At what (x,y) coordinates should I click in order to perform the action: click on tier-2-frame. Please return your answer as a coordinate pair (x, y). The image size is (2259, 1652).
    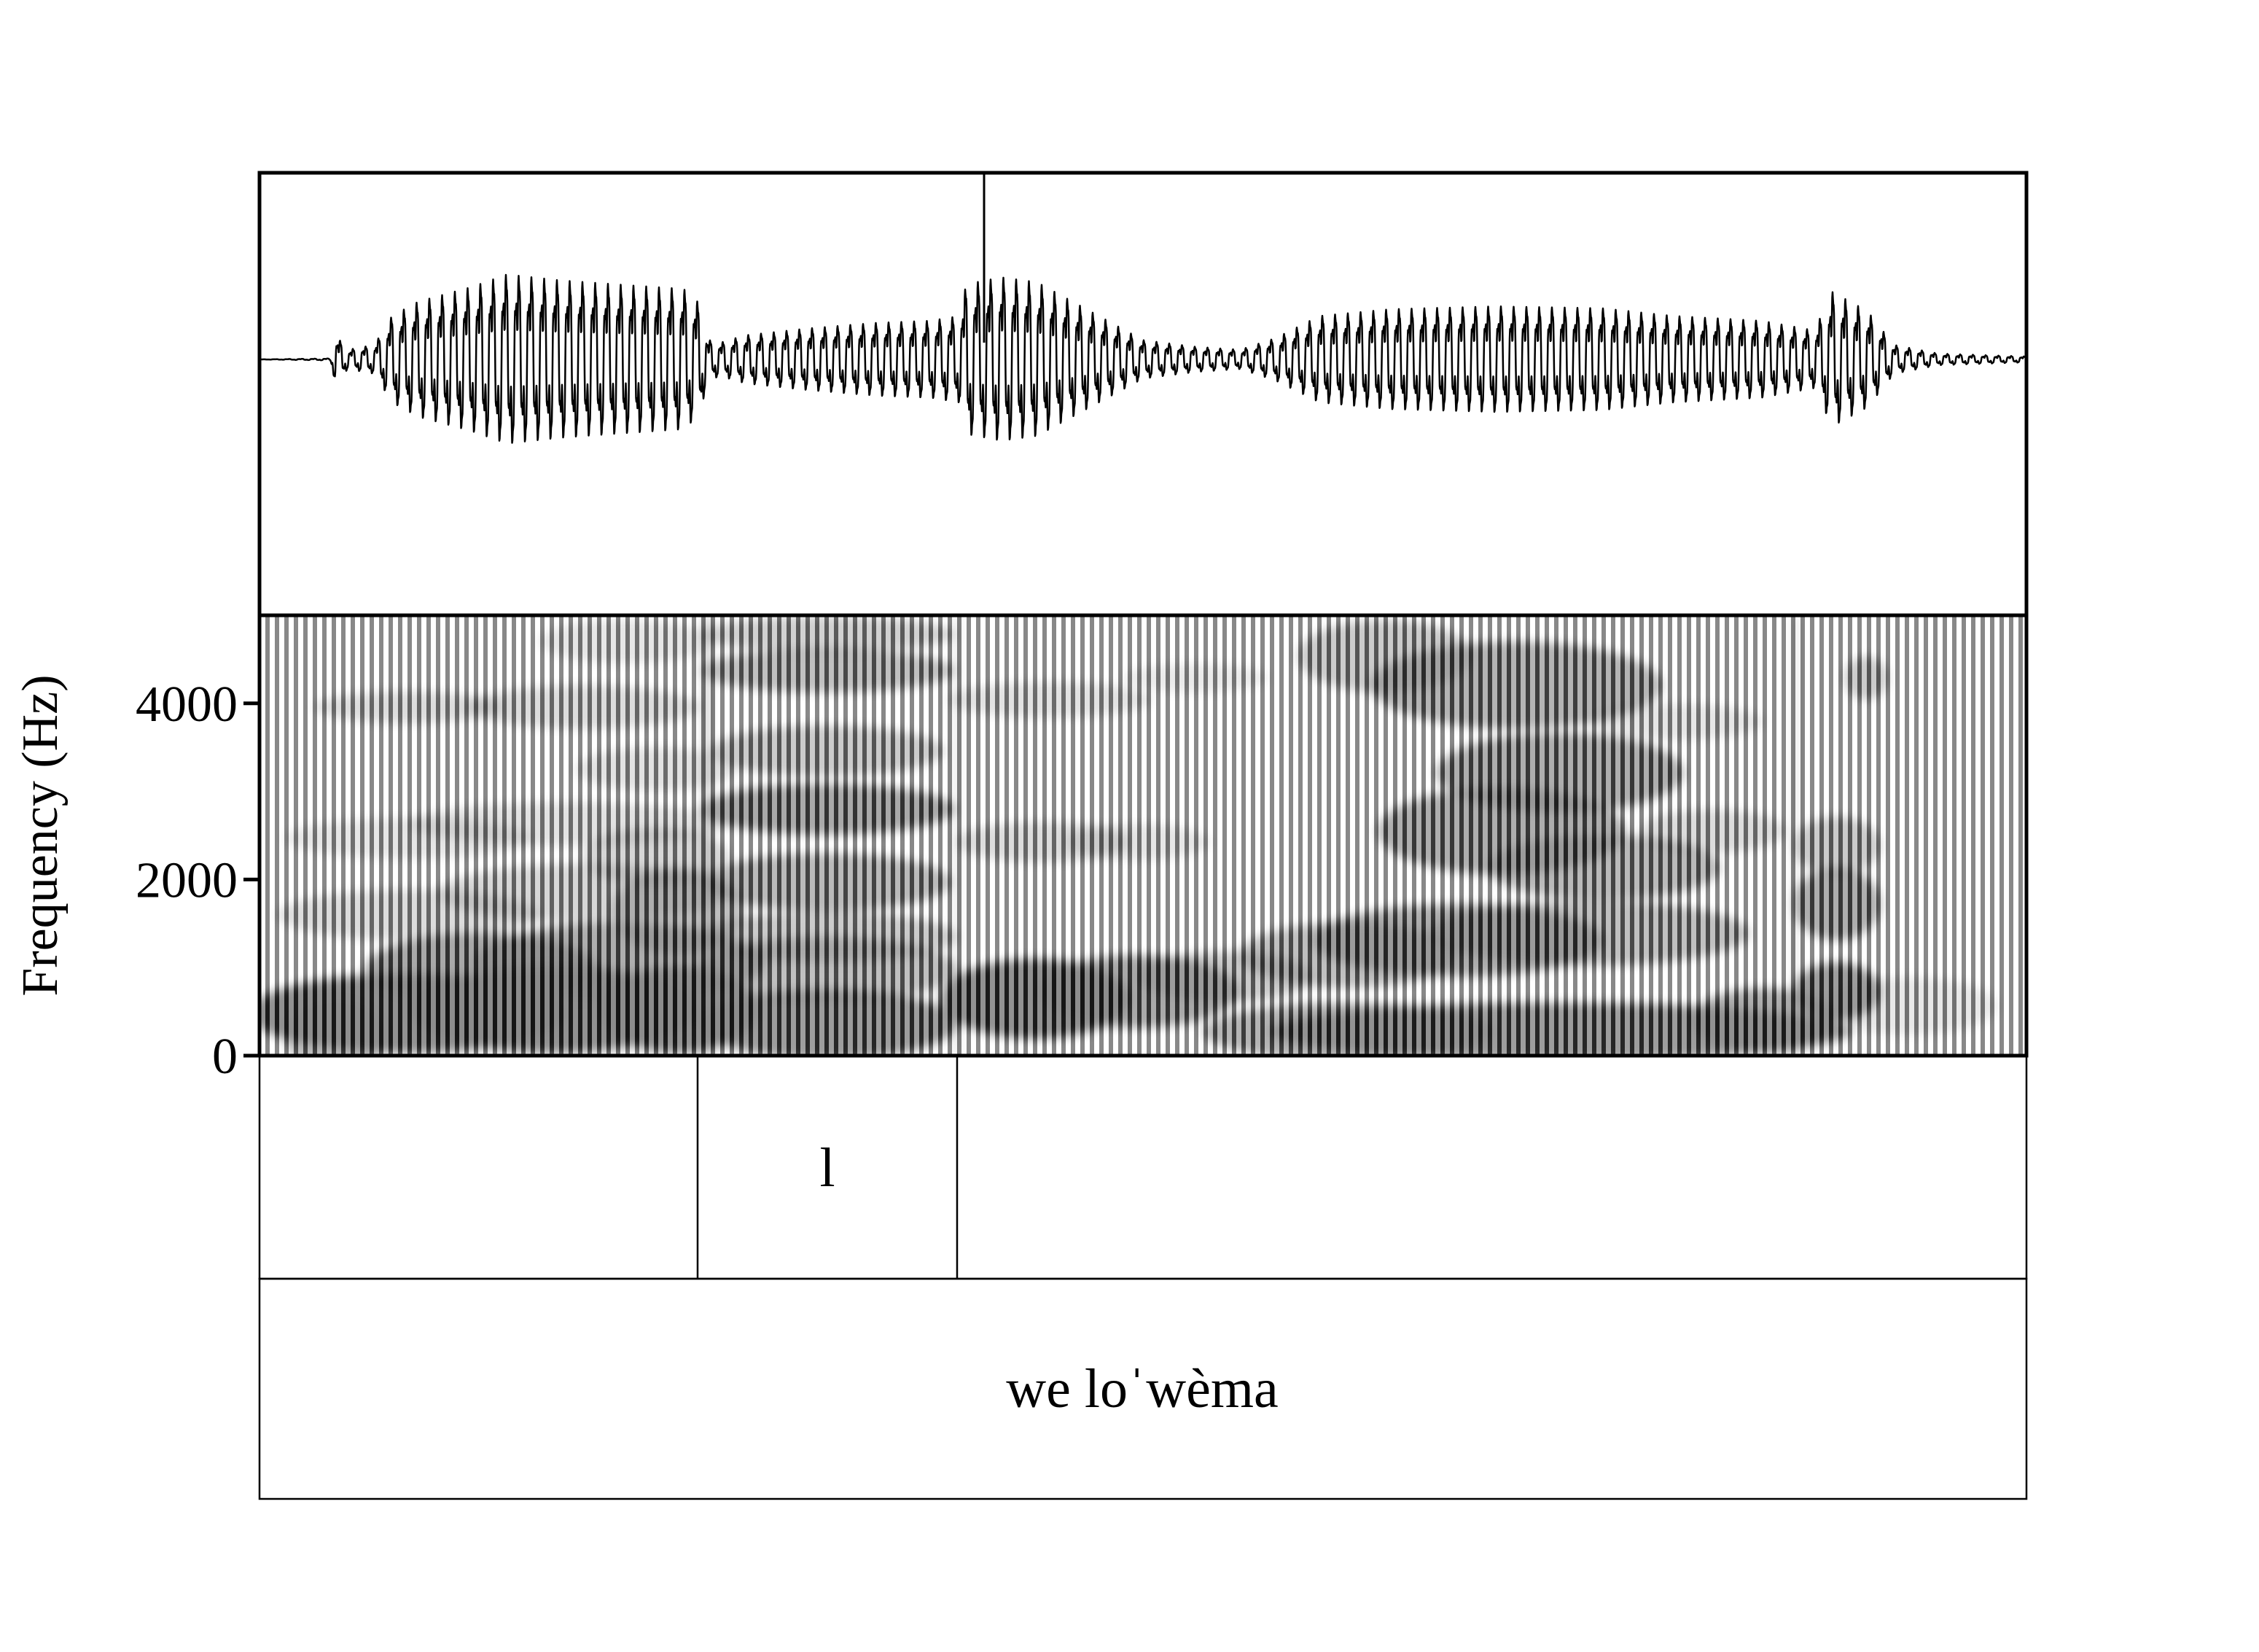
    Looking at the image, I should click on (1143, 1388).